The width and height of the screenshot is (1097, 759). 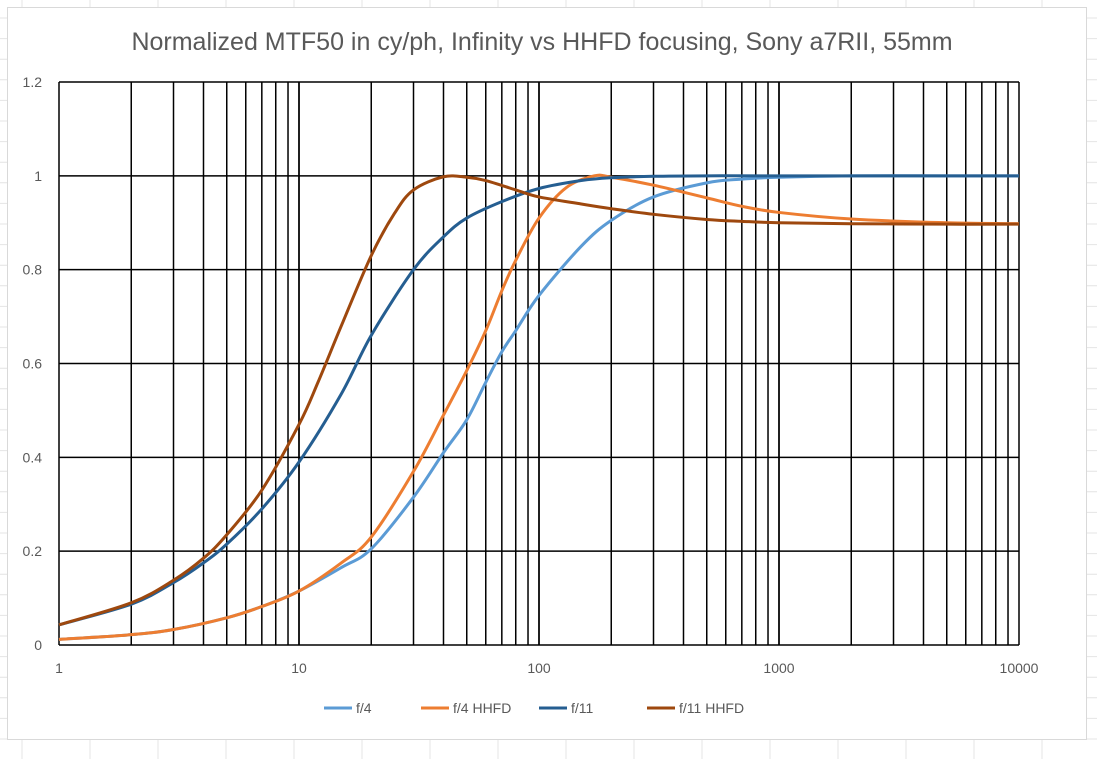 I want to click on legend-label-3: f/11 HHFD, so click(x=711, y=708).